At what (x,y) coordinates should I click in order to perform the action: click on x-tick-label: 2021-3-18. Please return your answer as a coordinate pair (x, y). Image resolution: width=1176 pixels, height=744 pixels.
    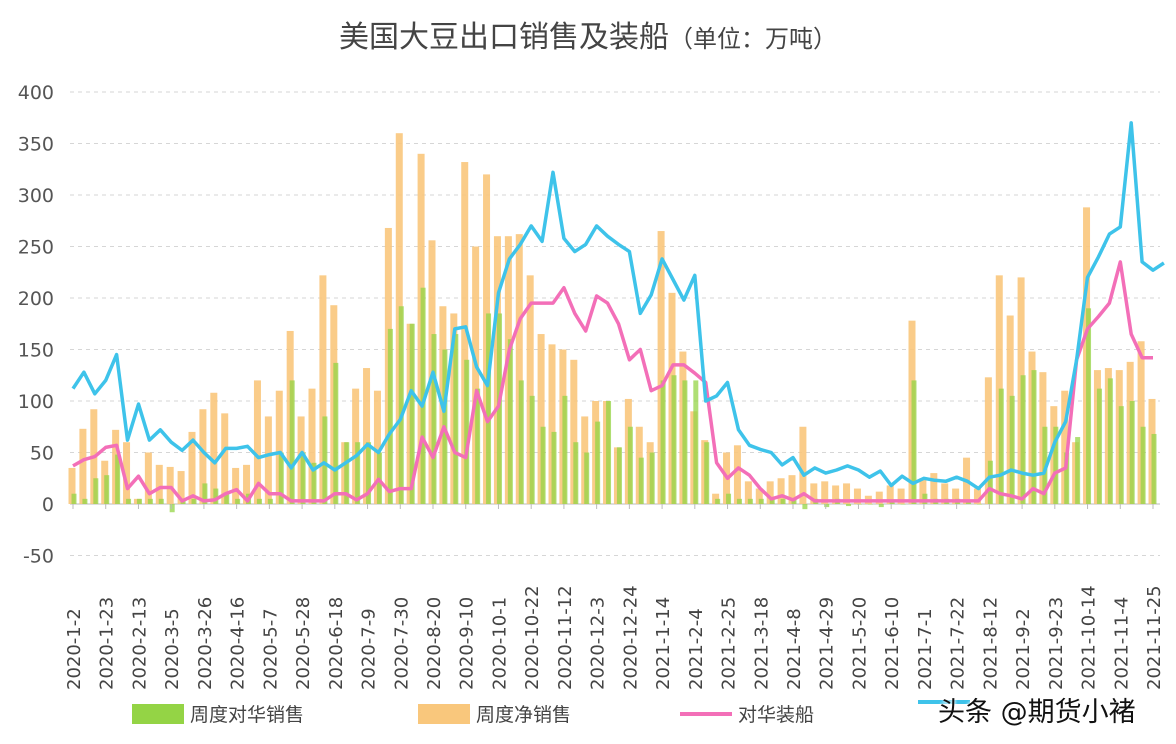
    Looking at the image, I should click on (761, 643).